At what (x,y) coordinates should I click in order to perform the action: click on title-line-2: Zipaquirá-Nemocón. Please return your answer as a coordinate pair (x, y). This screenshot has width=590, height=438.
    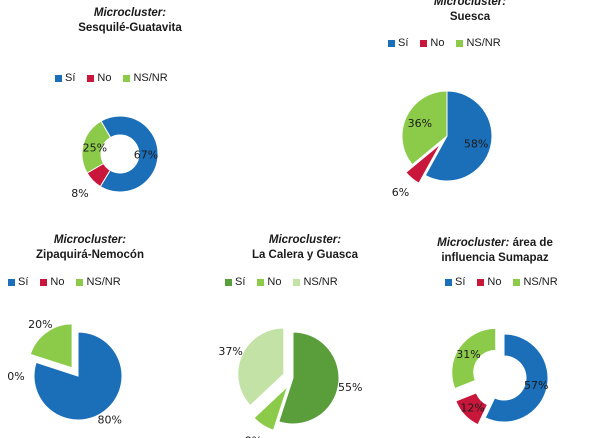
    Looking at the image, I should click on (90, 255).